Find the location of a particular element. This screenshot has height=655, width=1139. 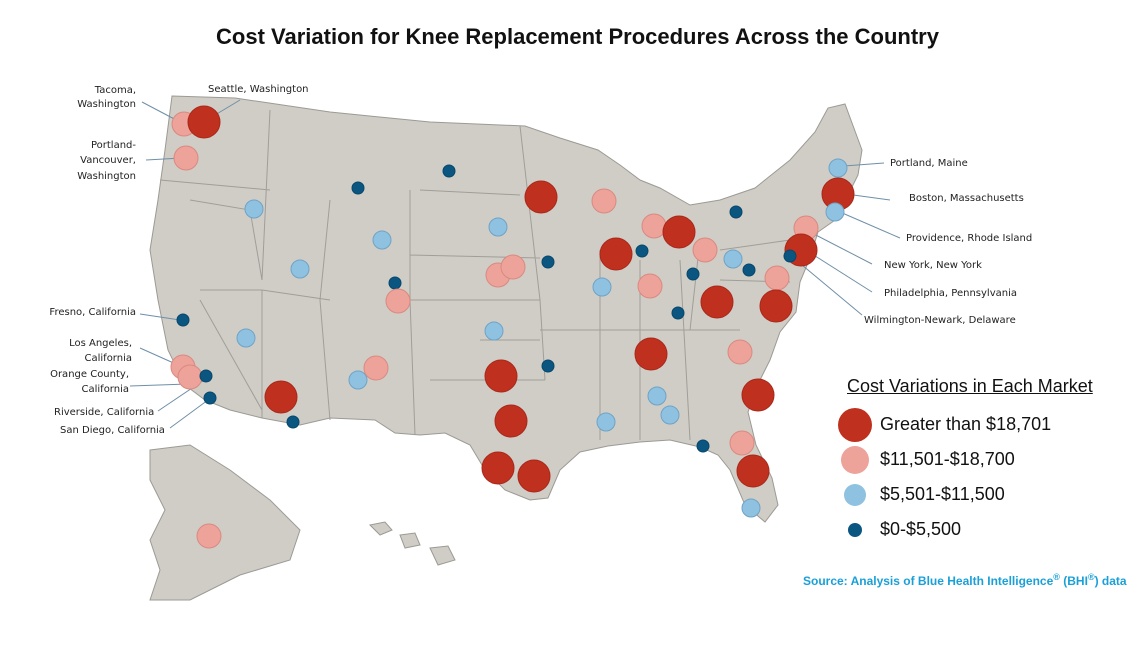

marker-orange-county is located at coordinates (190, 377).